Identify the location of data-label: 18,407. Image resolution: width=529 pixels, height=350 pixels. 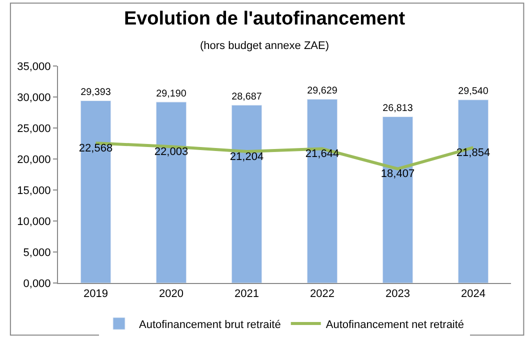
(397, 174).